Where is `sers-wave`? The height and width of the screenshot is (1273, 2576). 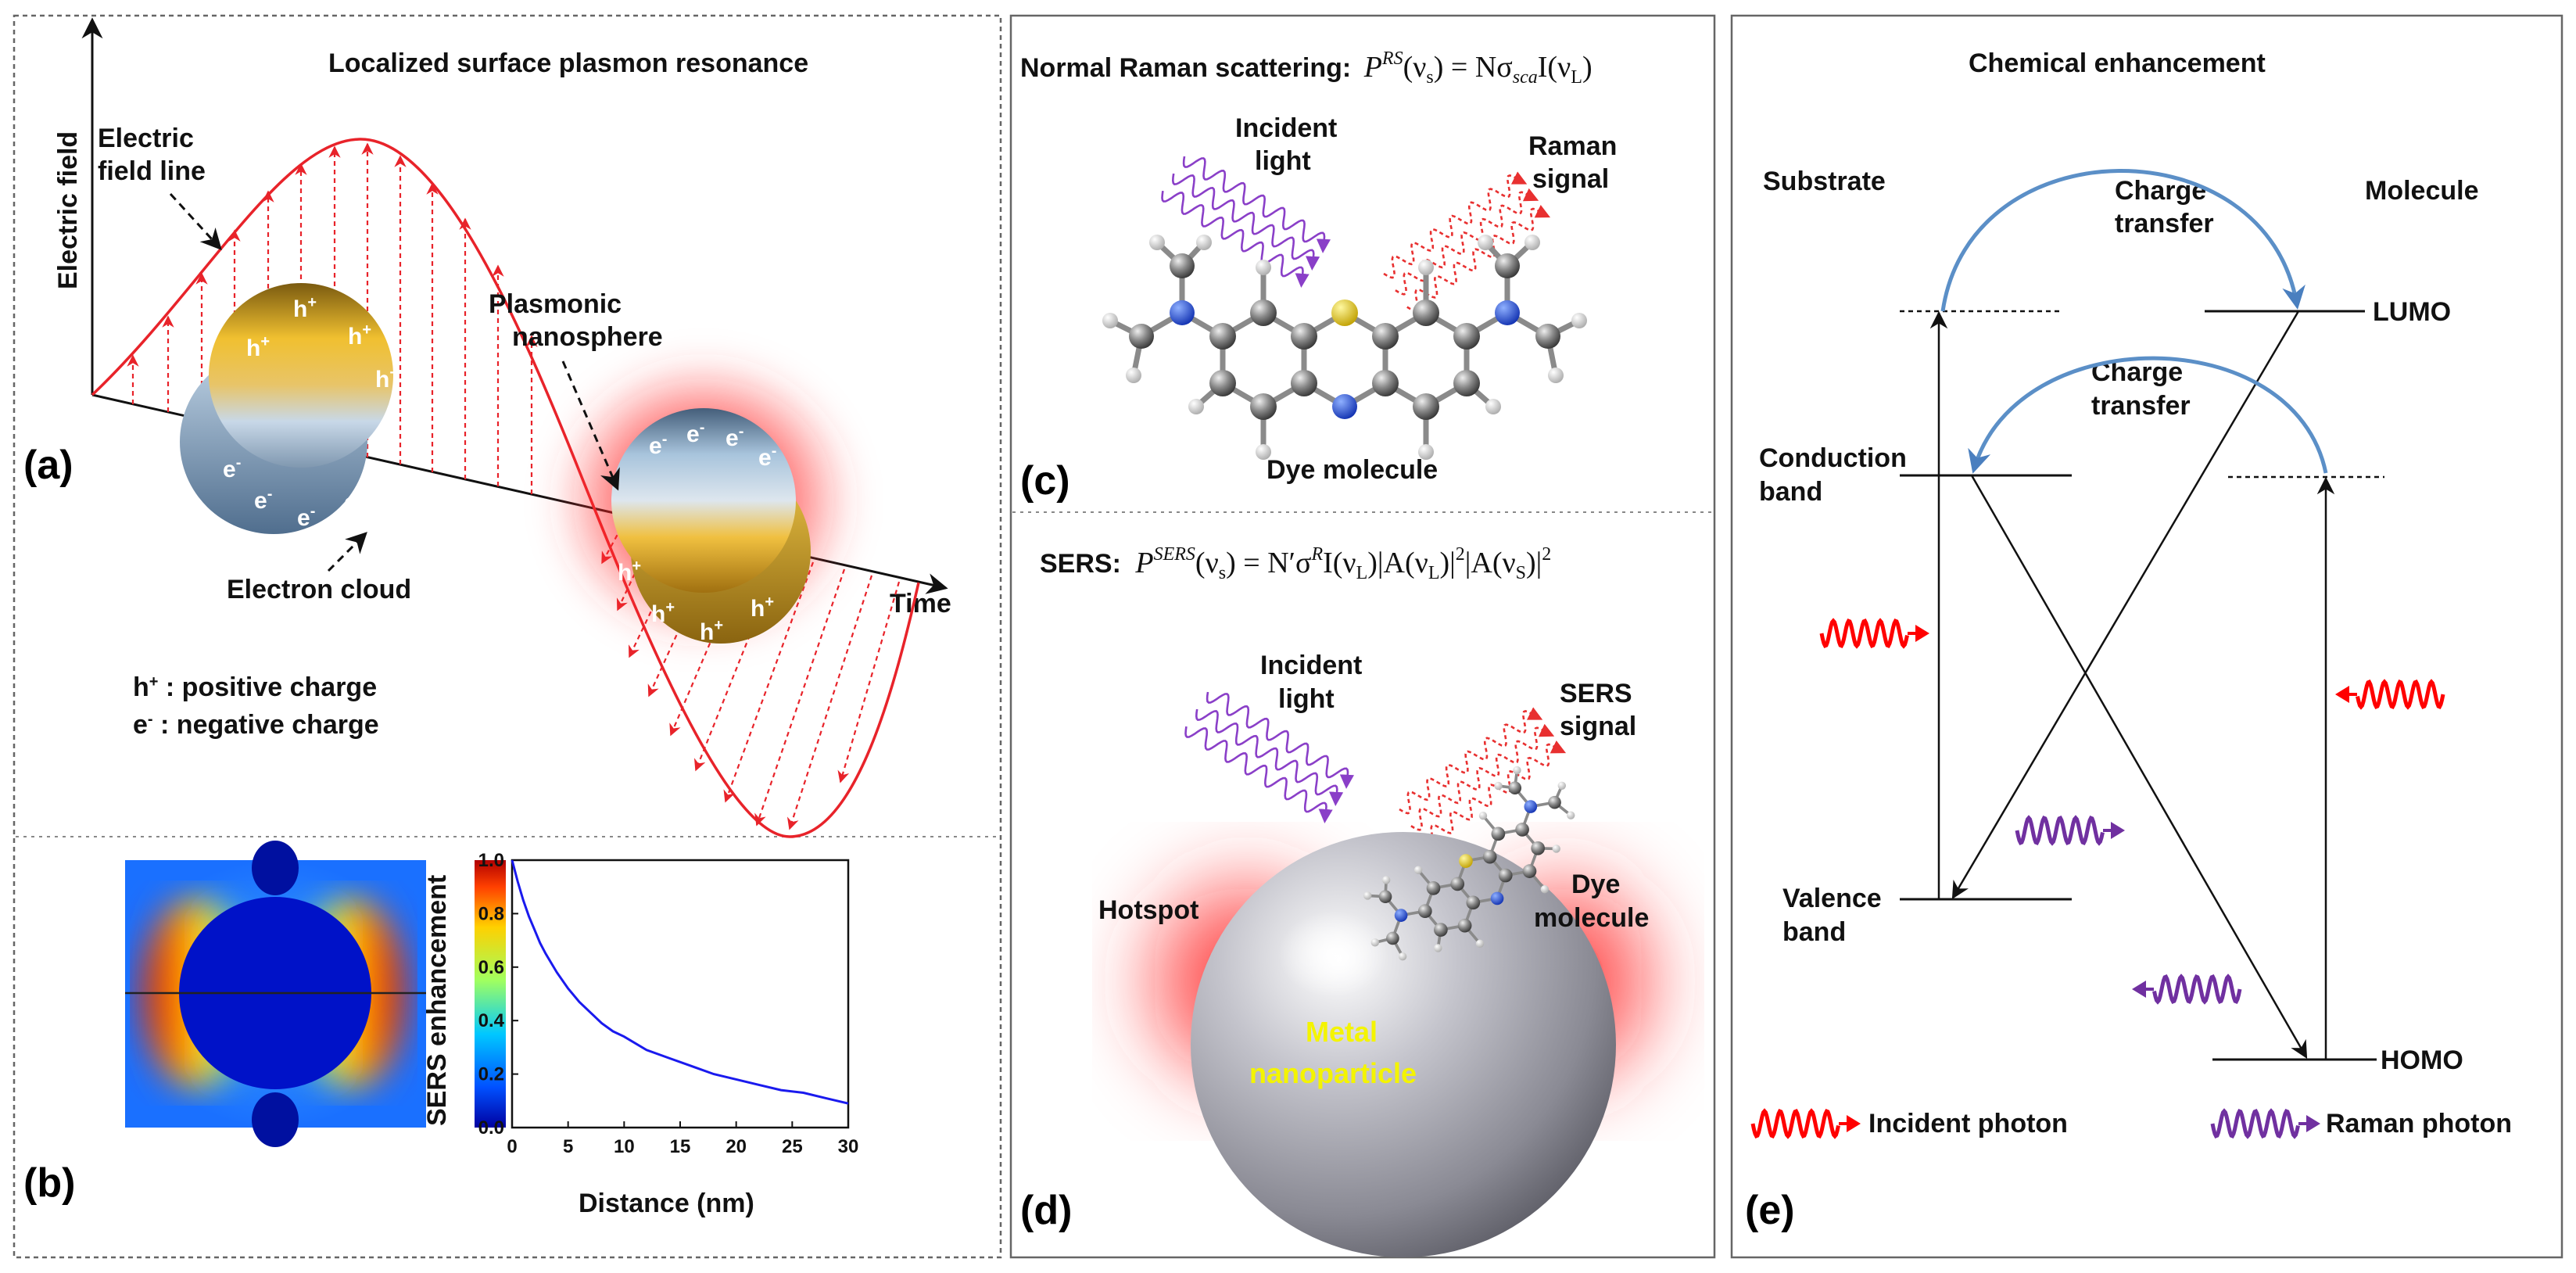 sers-wave is located at coordinates (1482, 777).